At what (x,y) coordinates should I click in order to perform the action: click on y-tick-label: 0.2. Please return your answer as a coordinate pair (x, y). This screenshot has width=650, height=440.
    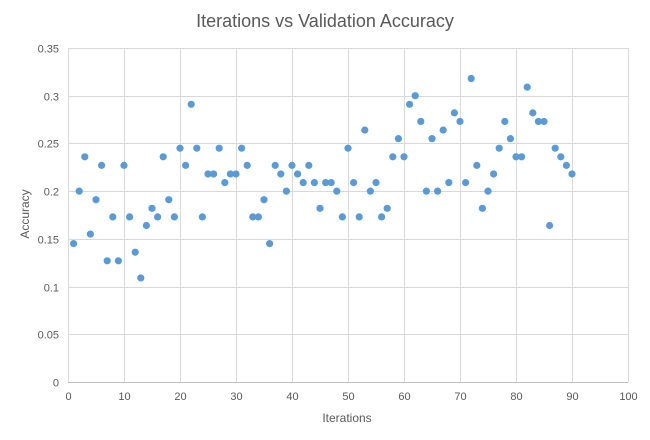
    Looking at the image, I should click on (51, 193).